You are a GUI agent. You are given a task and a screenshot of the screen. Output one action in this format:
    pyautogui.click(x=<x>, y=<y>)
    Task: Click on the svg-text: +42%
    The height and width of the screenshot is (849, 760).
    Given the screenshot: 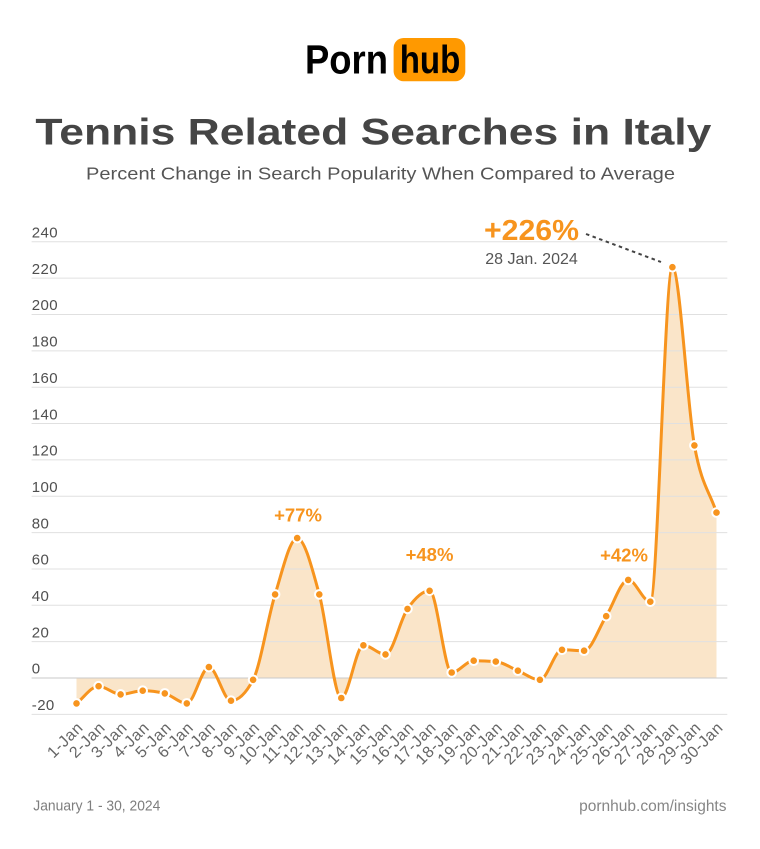 What is the action you would take?
    pyautogui.click(x=624, y=554)
    